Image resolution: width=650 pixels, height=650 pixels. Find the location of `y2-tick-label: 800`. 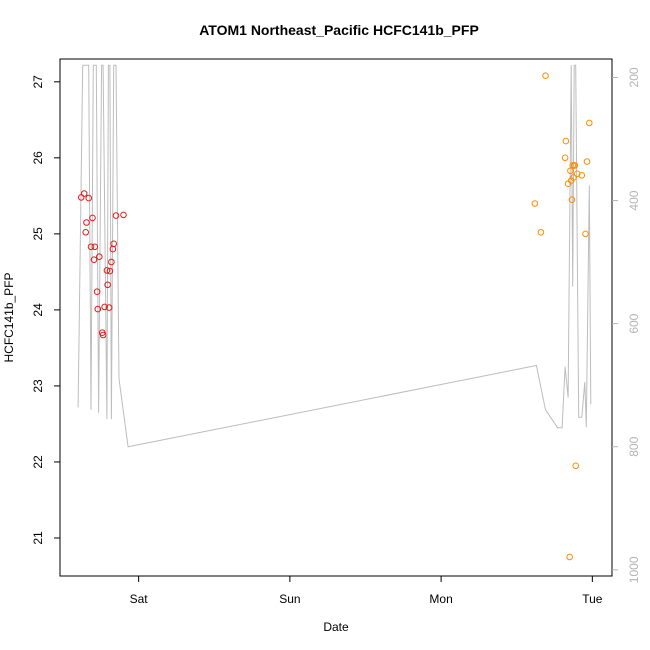

y2-tick-label: 800 is located at coordinates (634, 446).